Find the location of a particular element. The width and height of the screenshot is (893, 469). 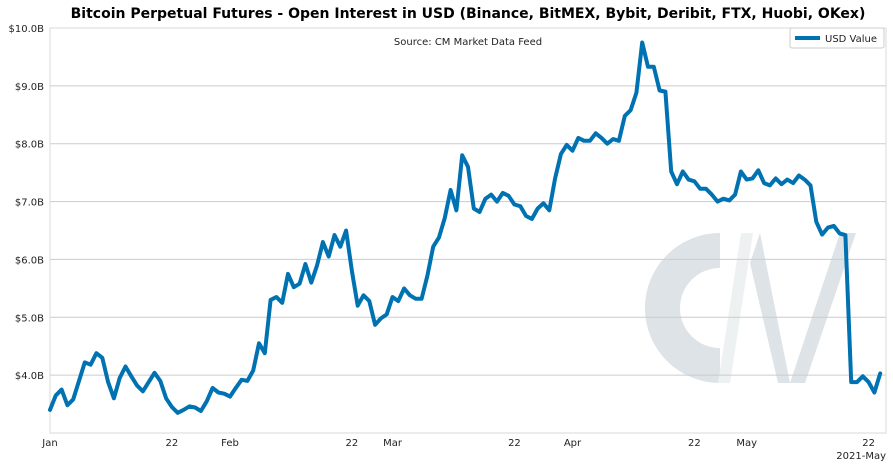

source-note: Source: CM Market Data Feed is located at coordinates (468, 42).